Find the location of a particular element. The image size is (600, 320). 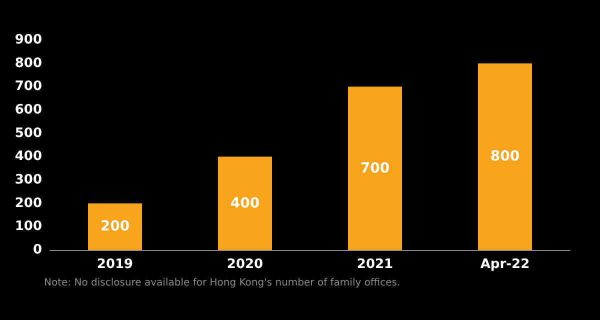

data-label: 400 is located at coordinates (245, 203).